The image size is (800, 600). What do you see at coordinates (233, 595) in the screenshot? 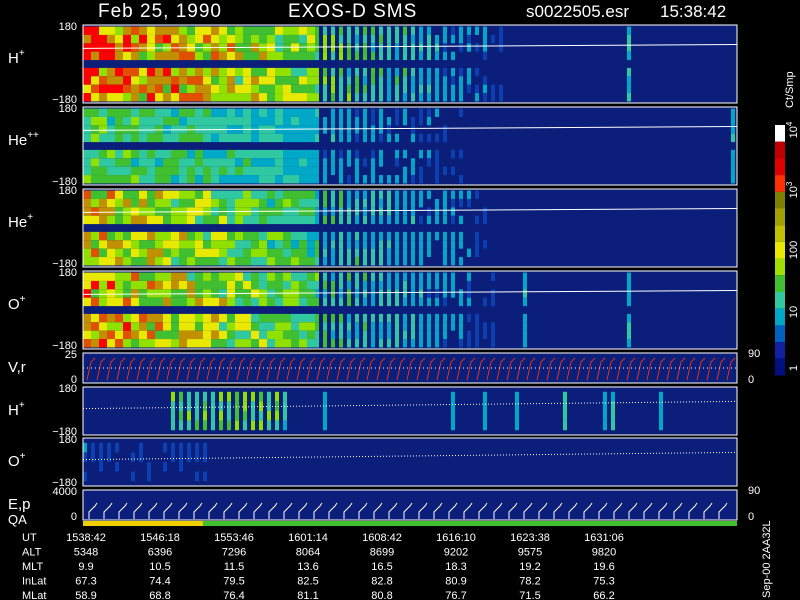
I see `table-cell: 76.4` at bounding box center [233, 595].